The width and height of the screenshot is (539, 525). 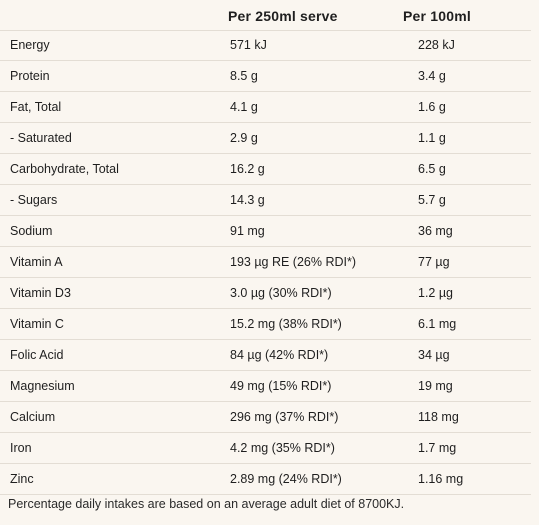 What do you see at coordinates (37, 355) in the screenshot?
I see `nutrient-name: Folic Acid` at bounding box center [37, 355].